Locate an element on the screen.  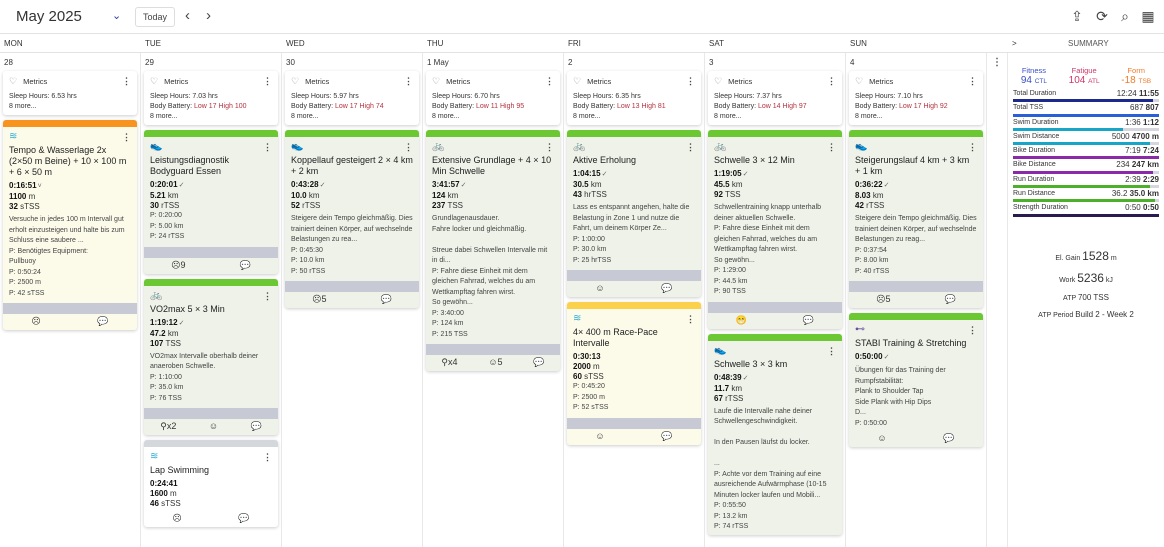
intensity-profile is located at coordinates (211, 252).